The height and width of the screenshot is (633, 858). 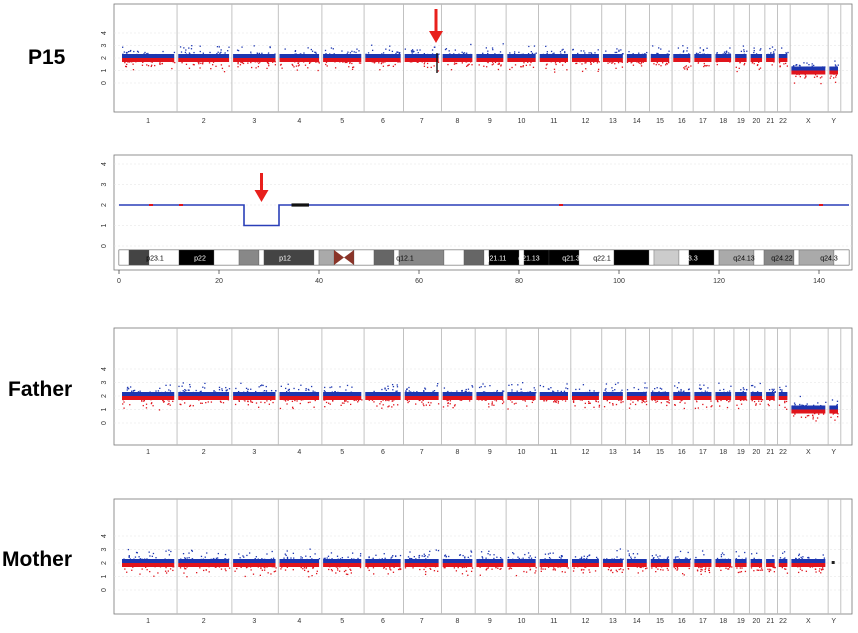 I want to click on mother-band-lower, so click(x=682, y=565).